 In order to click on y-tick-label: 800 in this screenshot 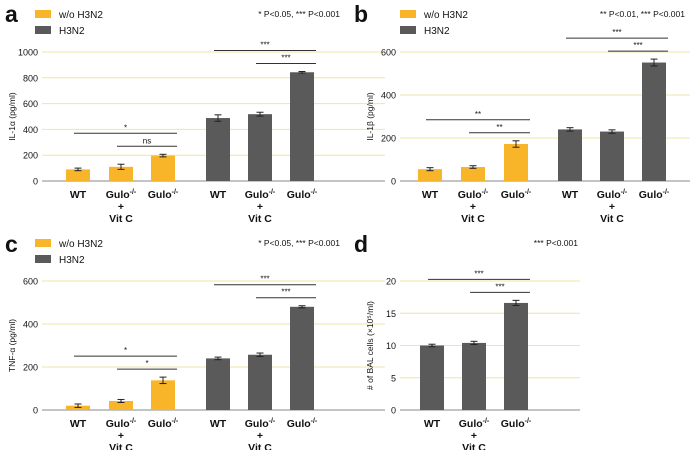, I will do `click(30, 78)`.